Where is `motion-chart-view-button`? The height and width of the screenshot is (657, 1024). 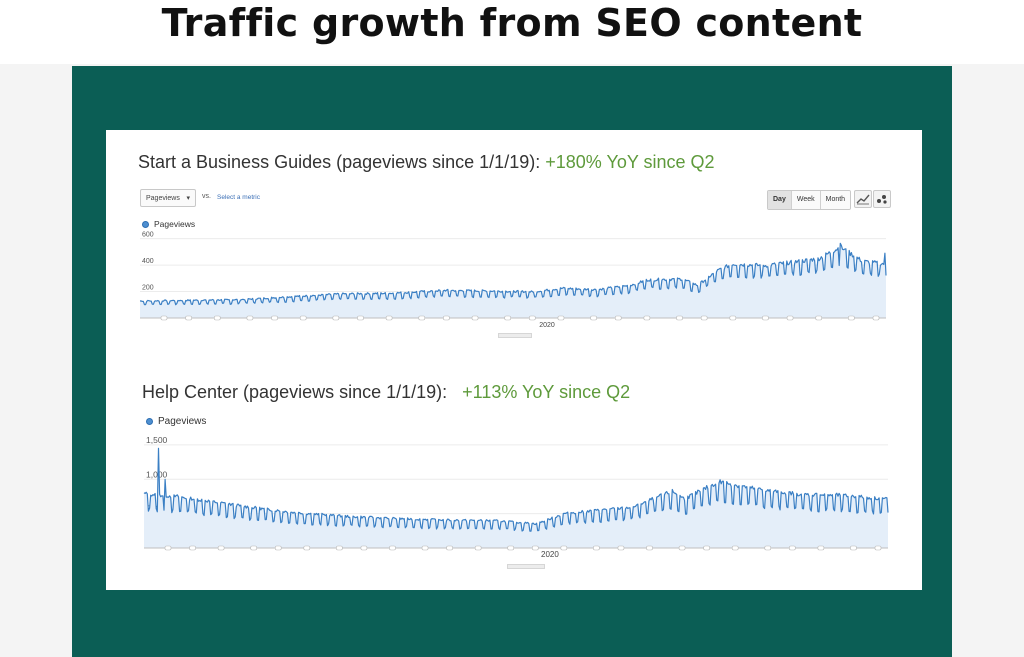
motion-chart-view-button is located at coordinates (882, 199).